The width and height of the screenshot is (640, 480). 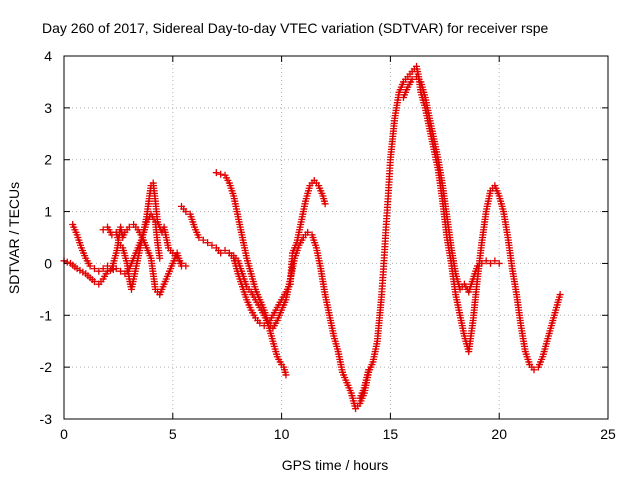 I want to click on x-axis-label: GPS time / hours, so click(x=335, y=465).